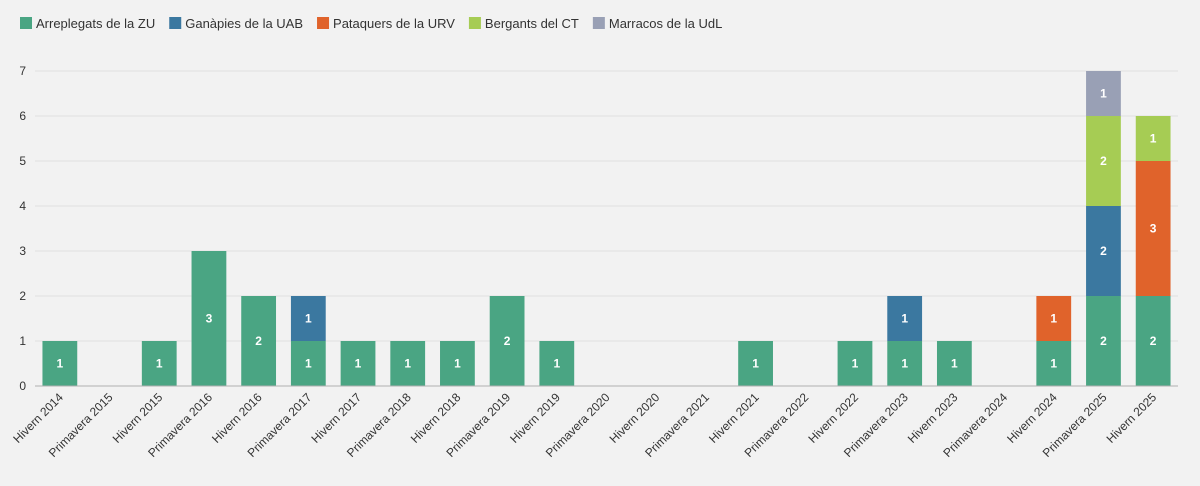 The width and height of the screenshot is (1200, 486). Describe the element at coordinates (22, 251) in the screenshot. I see `y-tick-label: 3` at that location.